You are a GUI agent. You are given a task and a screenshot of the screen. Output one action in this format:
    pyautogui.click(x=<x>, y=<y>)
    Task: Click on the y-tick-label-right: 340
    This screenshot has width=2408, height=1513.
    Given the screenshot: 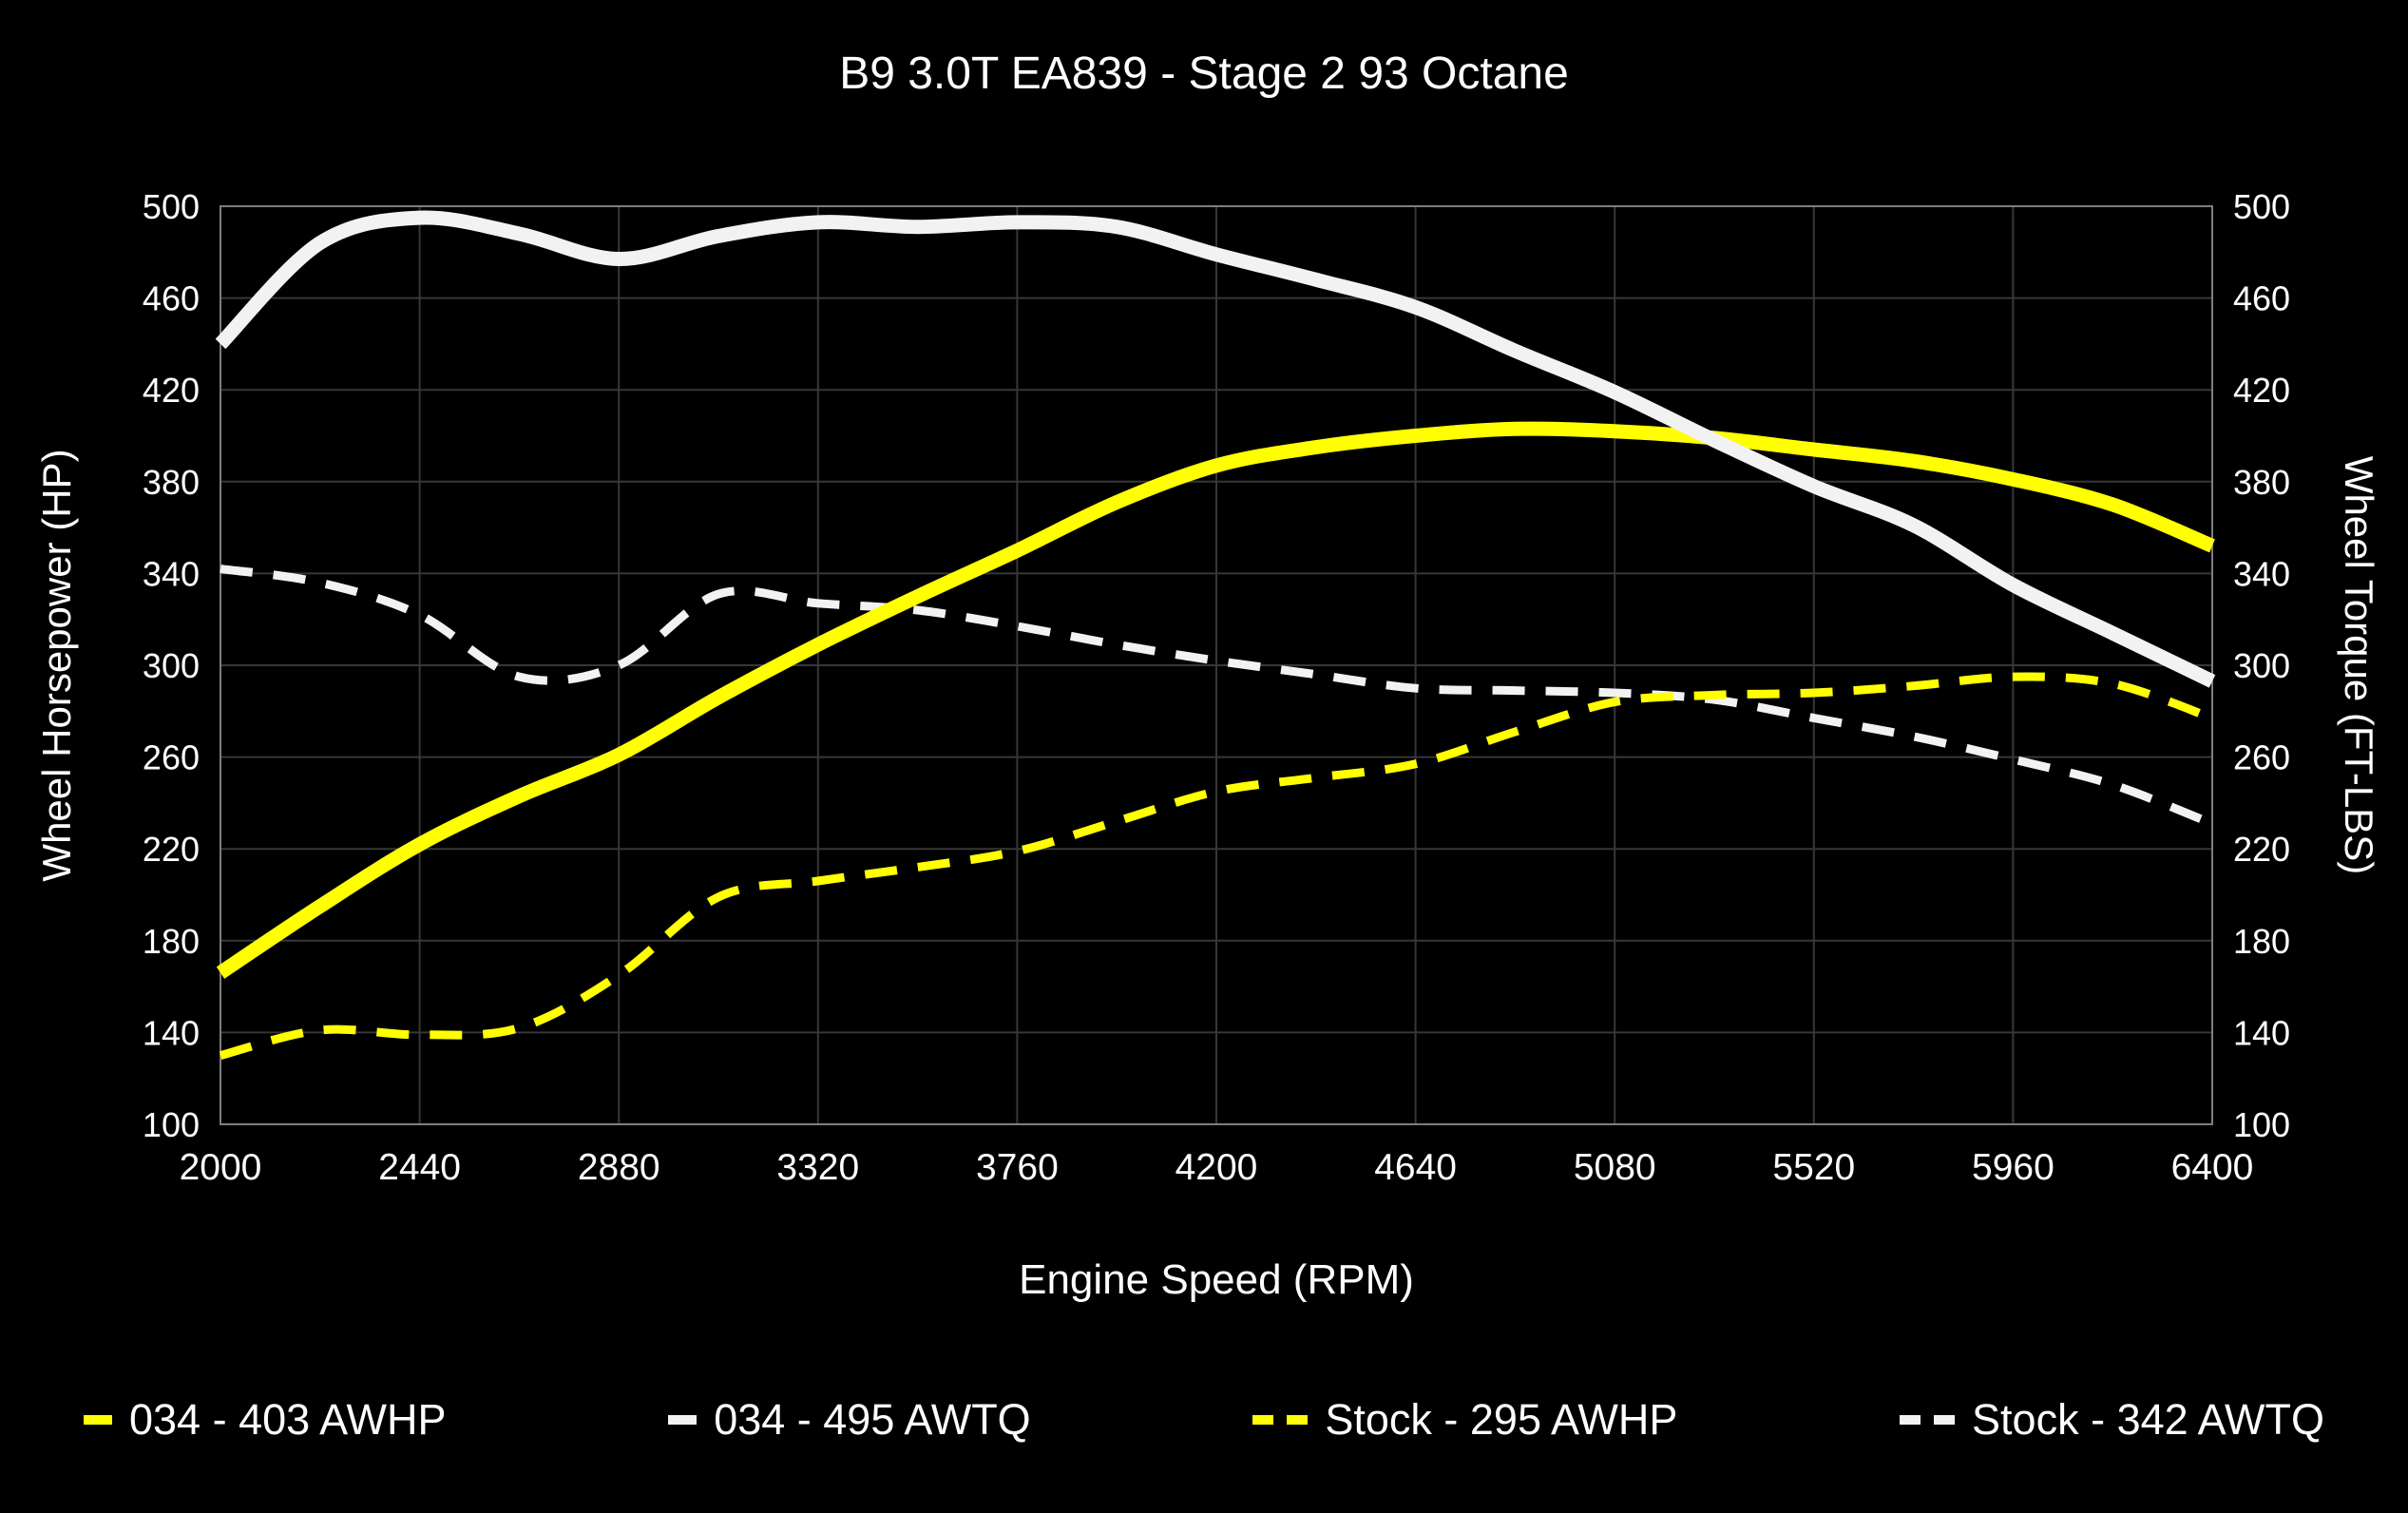 What is the action you would take?
    pyautogui.click(x=2261, y=574)
    